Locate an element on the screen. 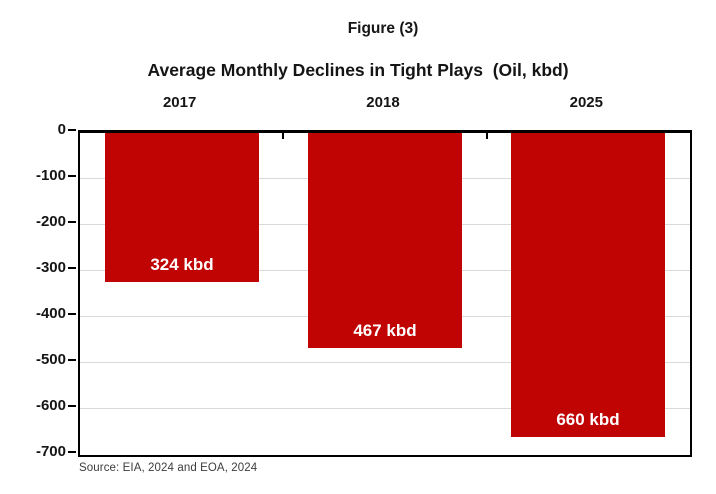 The image size is (716, 494). y-tick-label: 0 is located at coordinates (61, 129).